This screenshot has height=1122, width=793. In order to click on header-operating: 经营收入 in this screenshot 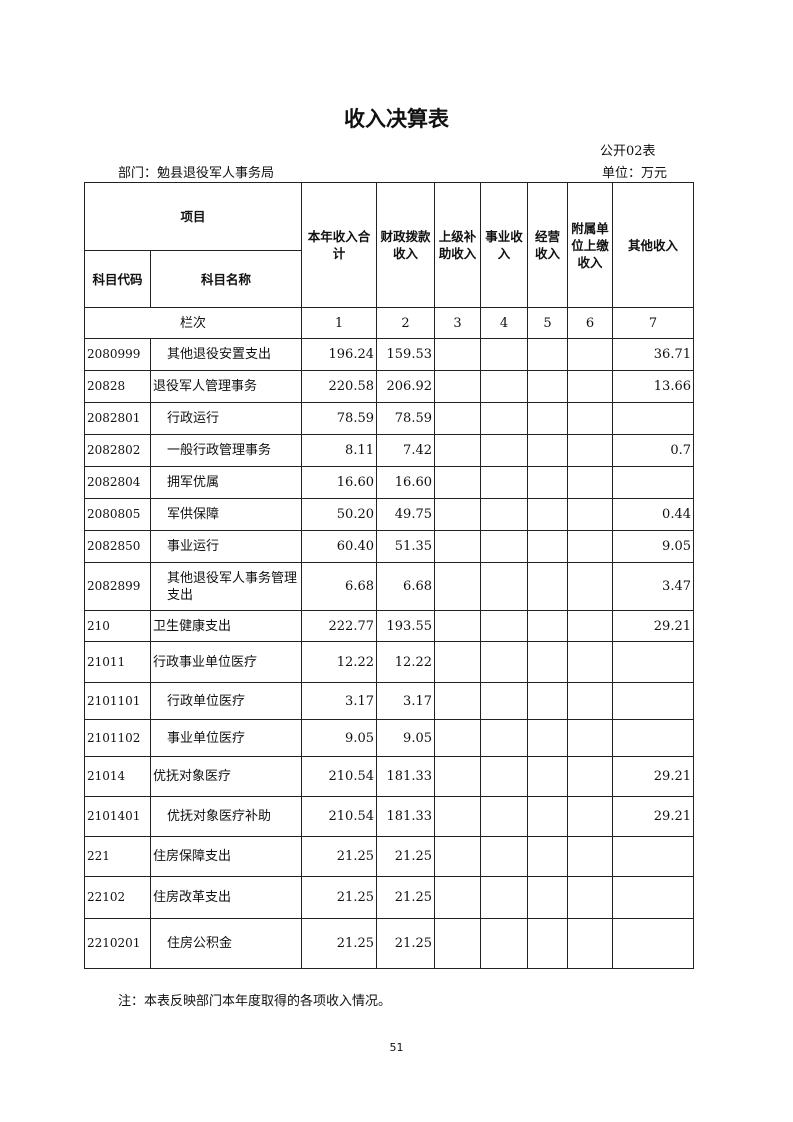, I will do `click(547, 245)`.